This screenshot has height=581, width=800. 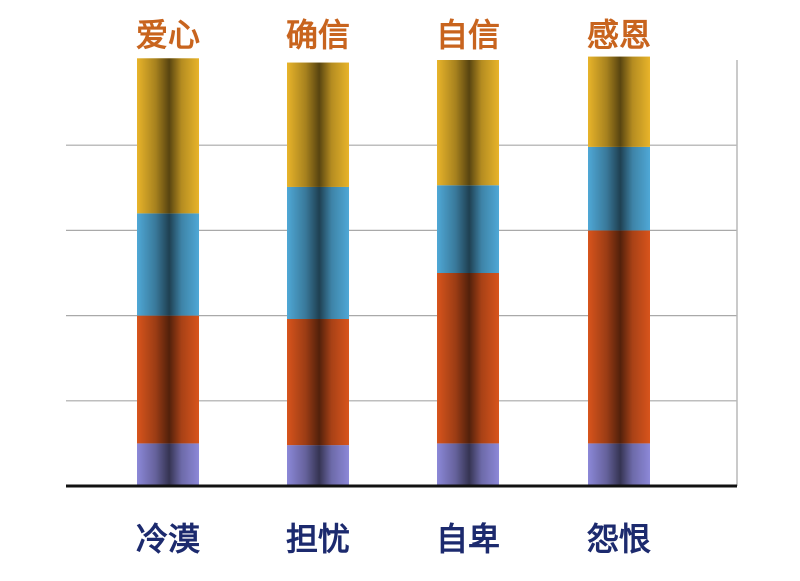 What do you see at coordinates (619, 539) in the screenshot?
I see `category-label: 怨恨` at bounding box center [619, 539].